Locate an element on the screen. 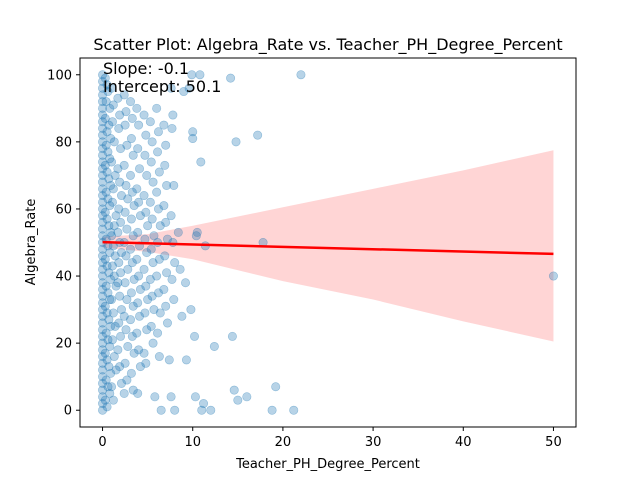 Image resolution: width=640 pixels, height=480 pixels. x-tick-label: 40 is located at coordinates (463, 442).